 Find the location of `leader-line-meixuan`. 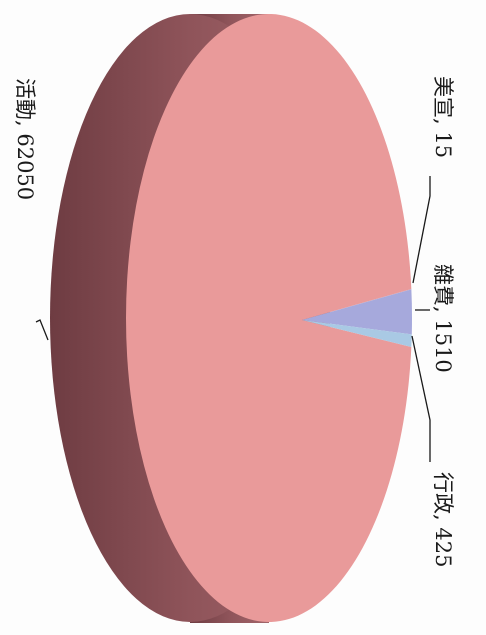

leader-line-meixuan is located at coordinates (421, 229).